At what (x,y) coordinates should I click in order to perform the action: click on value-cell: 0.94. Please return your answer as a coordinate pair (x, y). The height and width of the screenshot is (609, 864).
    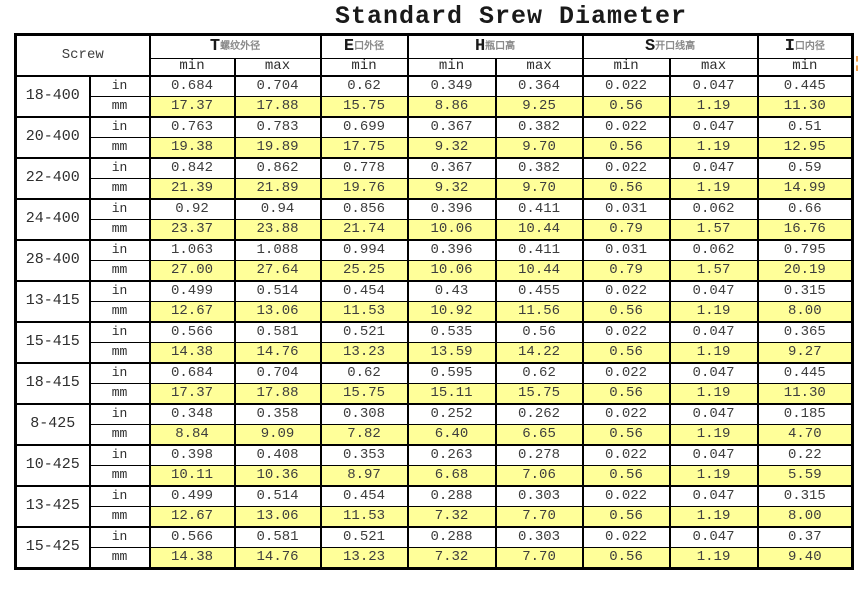
    Looking at the image, I should click on (277, 209).